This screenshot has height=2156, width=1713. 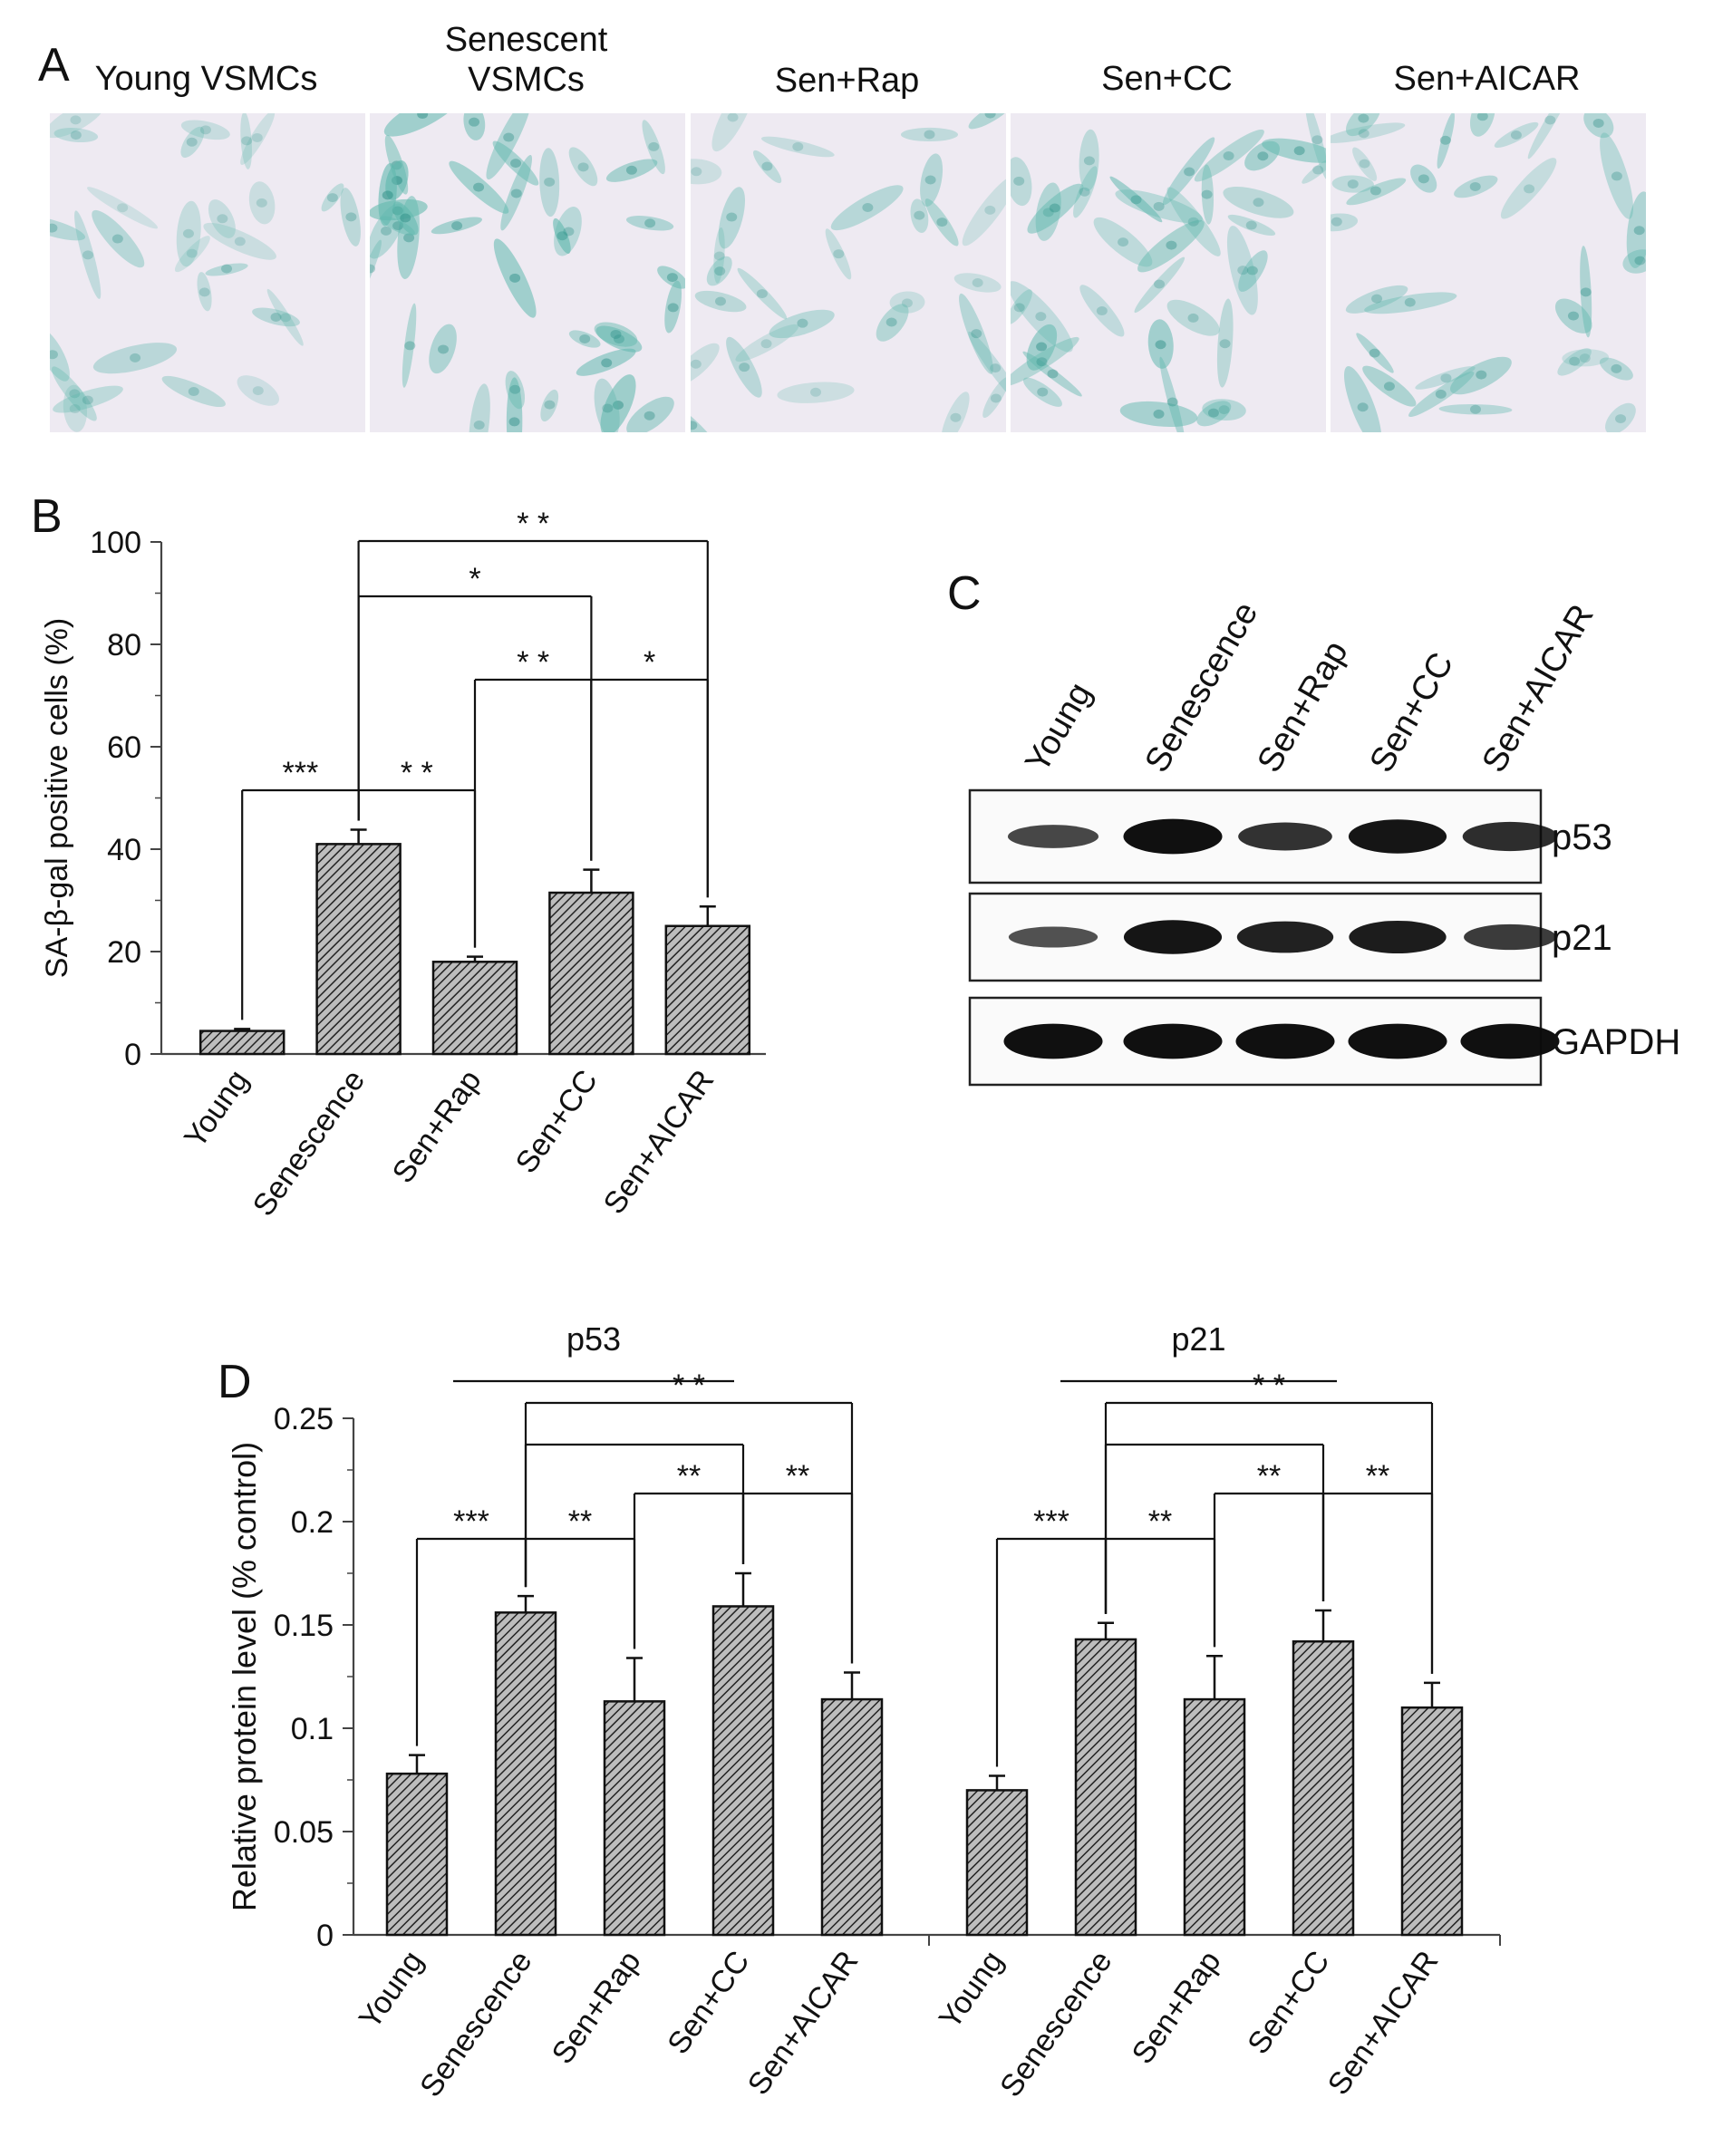 What do you see at coordinates (526, 60) in the screenshot?
I see `micrograph-title-senescent: Senescent VSMCs` at bounding box center [526, 60].